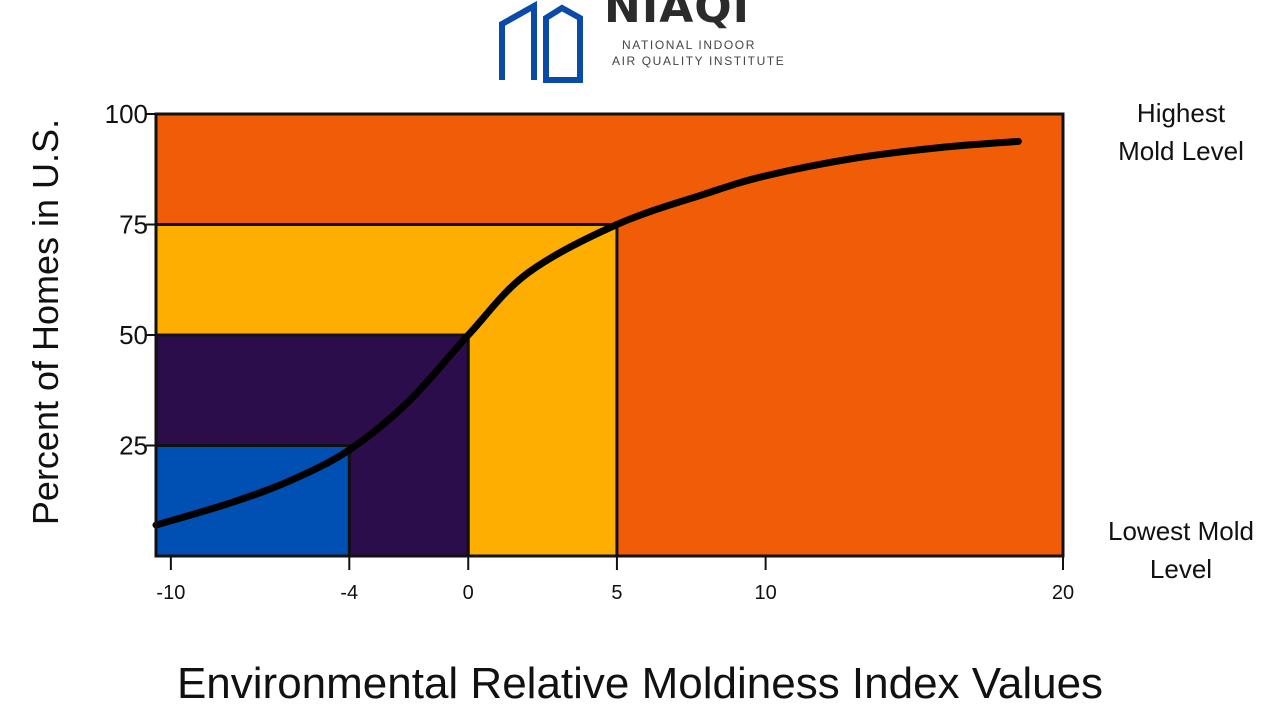  I want to click on y-axis-label: Percent of Homes in U.S., so click(45, 322).